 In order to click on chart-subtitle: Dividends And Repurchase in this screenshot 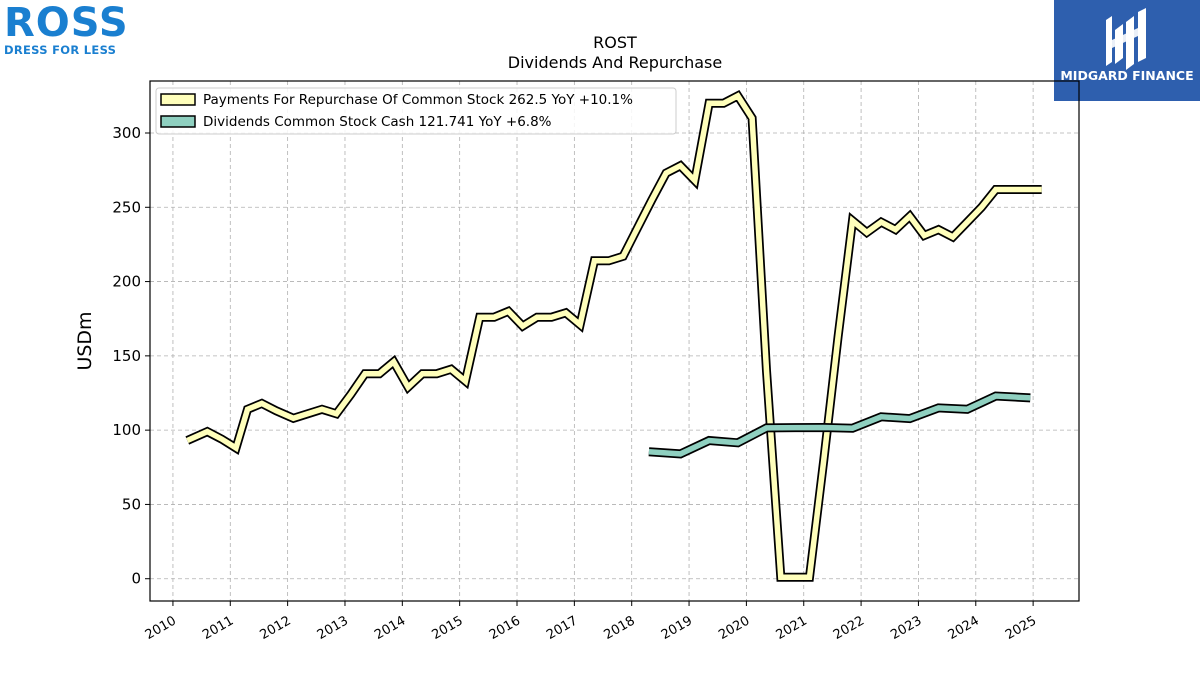, I will do `click(615, 62)`.